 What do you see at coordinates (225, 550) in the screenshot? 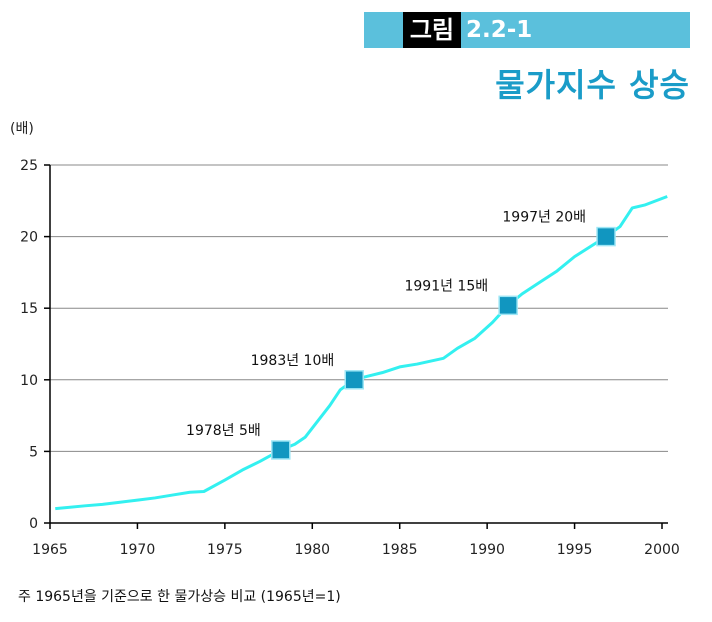
I see `x-tick-label: 1975` at bounding box center [225, 550].